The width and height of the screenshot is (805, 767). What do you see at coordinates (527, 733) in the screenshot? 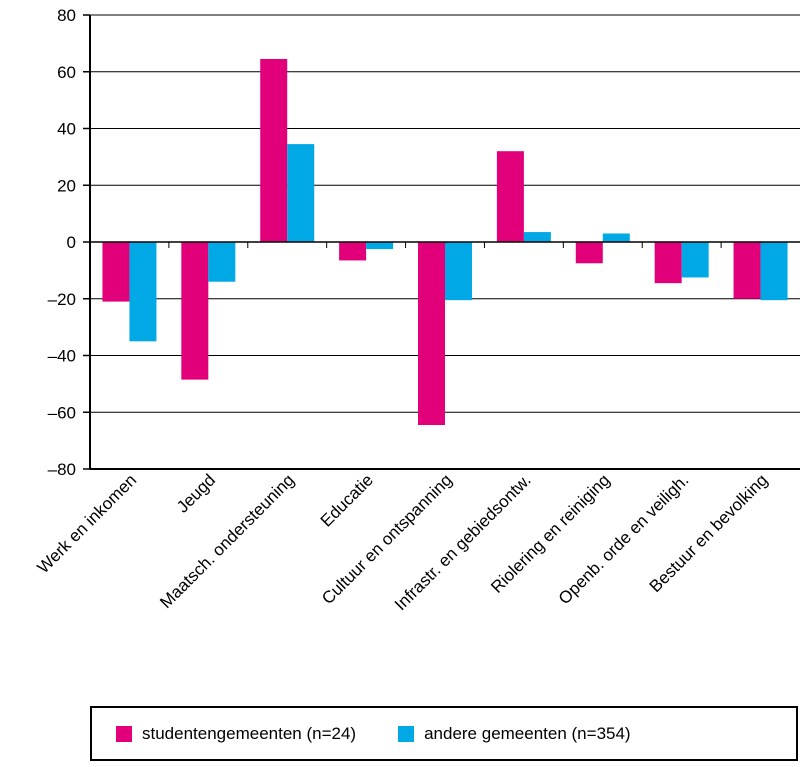
I see `legend-label-andere-gemeenten: andere gemeenten (n=354)` at bounding box center [527, 733].